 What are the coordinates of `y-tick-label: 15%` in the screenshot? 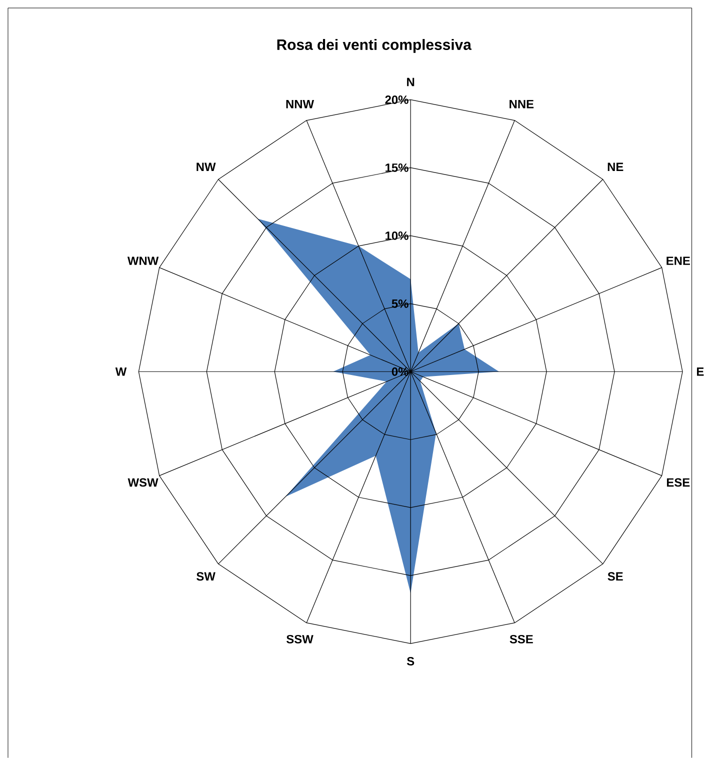 It's located at (396, 167).